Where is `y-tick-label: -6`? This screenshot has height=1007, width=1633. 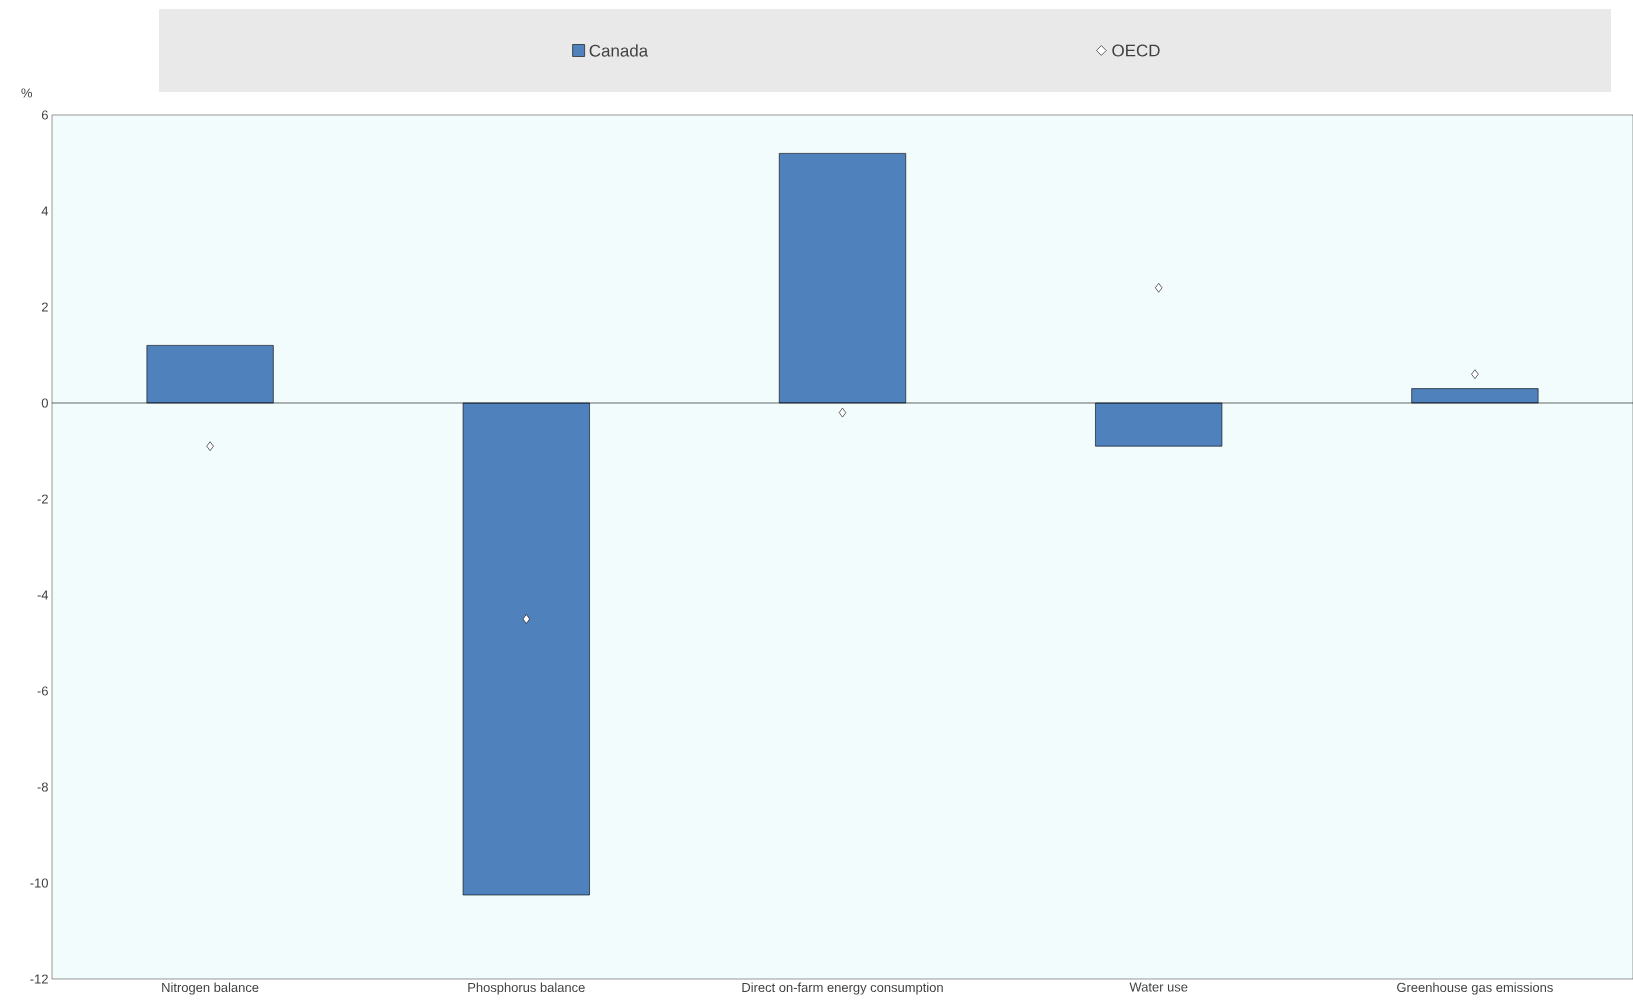
y-tick-label: -6 is located at coordinates (42, 691).